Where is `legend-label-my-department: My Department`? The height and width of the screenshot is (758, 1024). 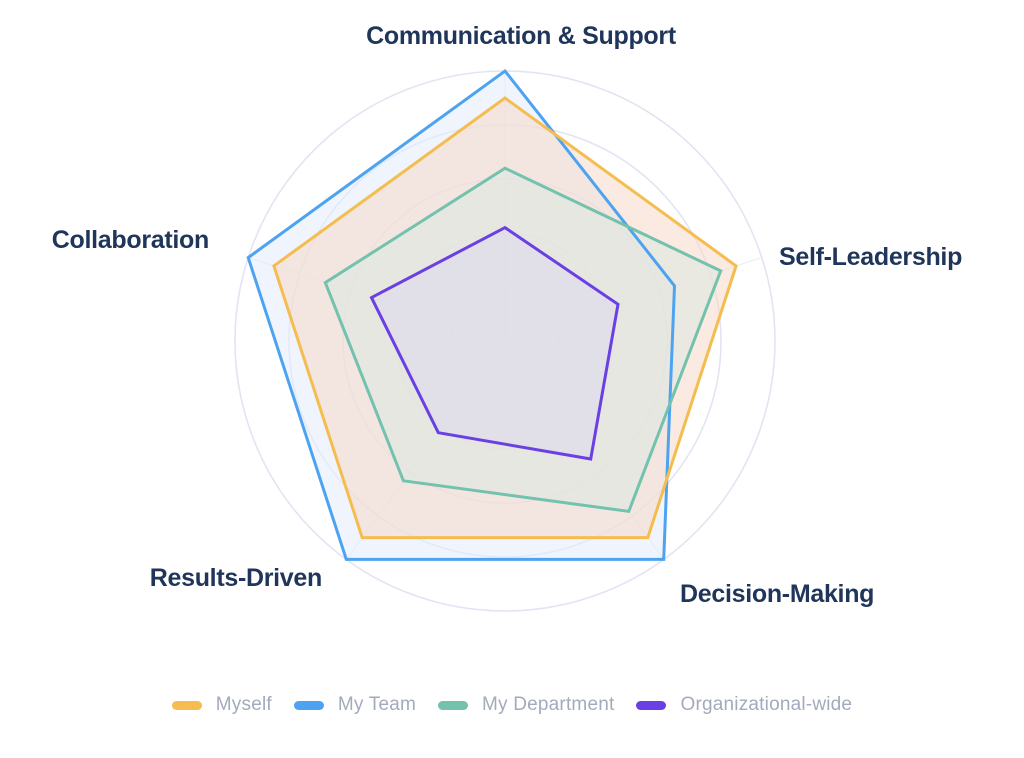
legend-label-my-department: My Department is located at coordinates (548, 704).